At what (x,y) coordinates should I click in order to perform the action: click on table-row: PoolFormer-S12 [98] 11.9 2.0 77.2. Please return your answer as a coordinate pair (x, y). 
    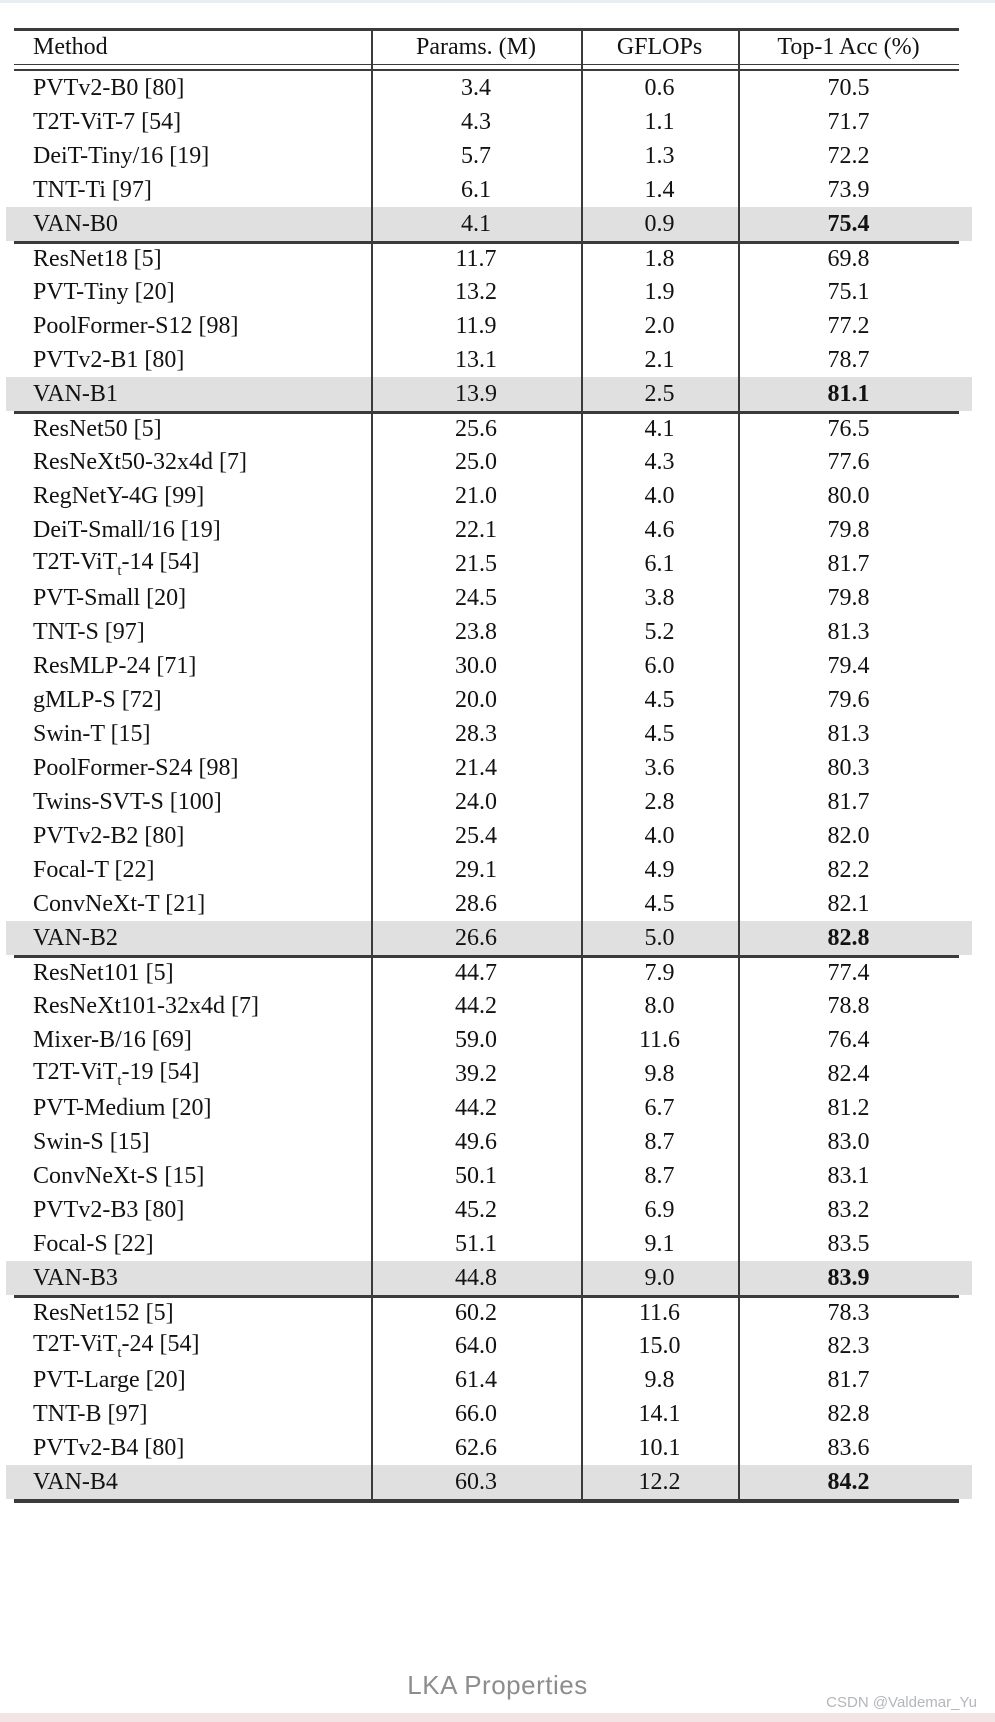
    Looking at the image, I should click on (486, 326).